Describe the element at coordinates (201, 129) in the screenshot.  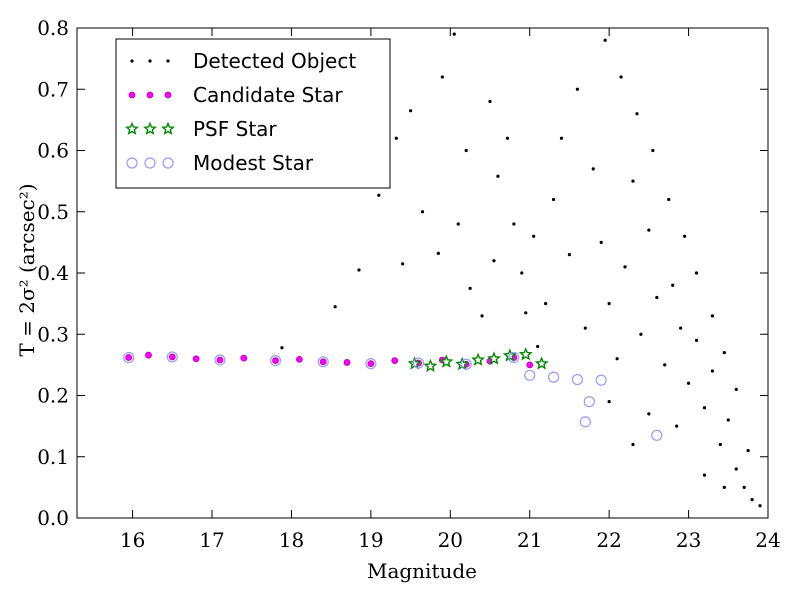
I see `legend-entry: PSF Star` at that location.